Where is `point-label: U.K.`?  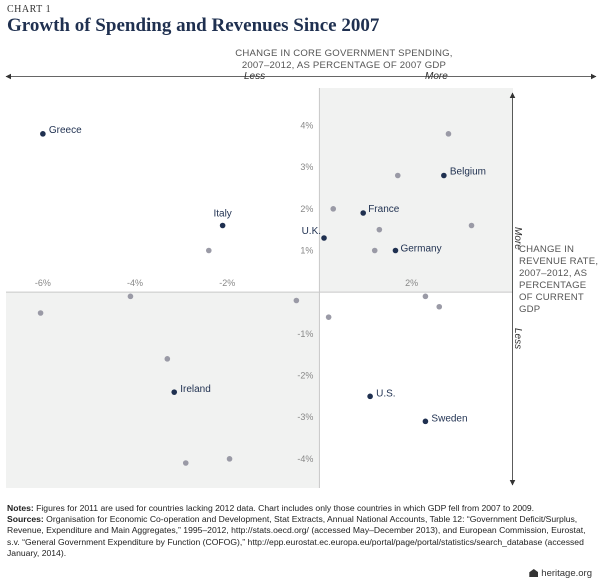
point-label: U.K. is located at coordinates (311, 231).